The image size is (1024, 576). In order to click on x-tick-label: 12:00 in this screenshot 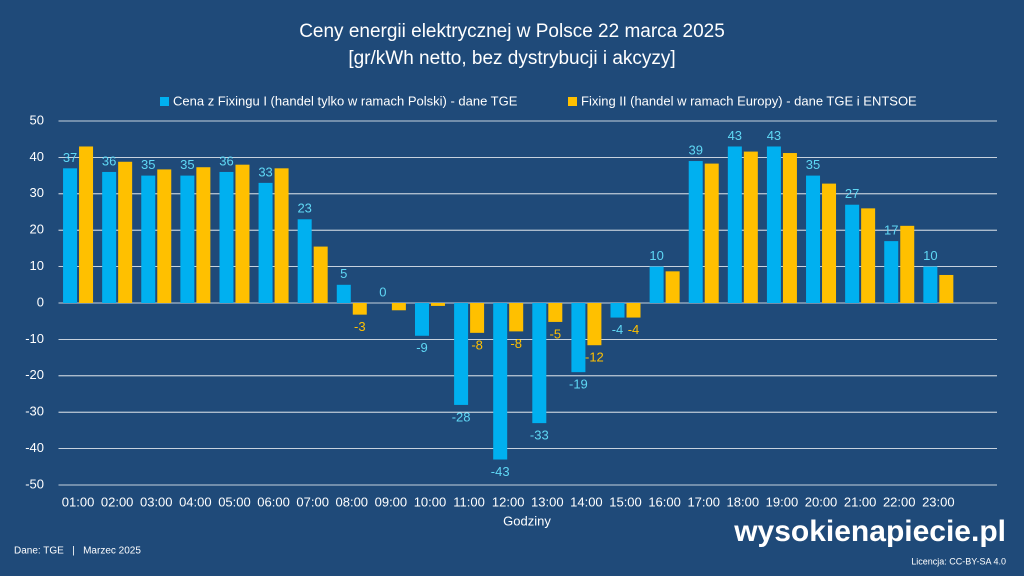, I will do `click(508, 501)`.